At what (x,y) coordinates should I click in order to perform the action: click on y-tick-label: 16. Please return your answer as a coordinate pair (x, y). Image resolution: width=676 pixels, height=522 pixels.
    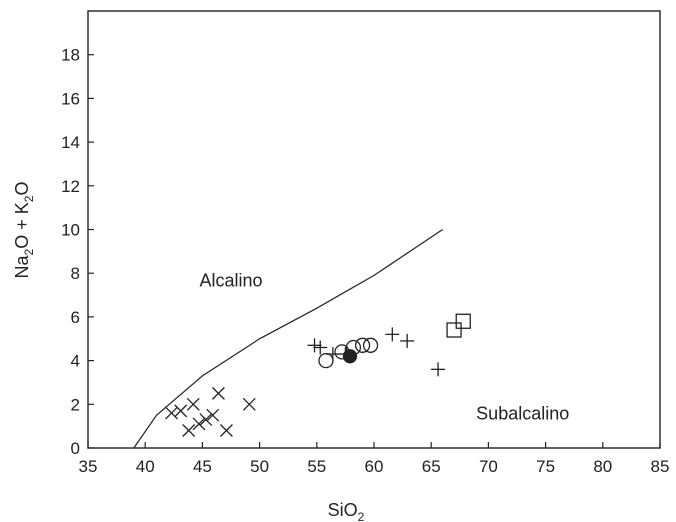
    Looking at the image, I should click on (70, 98).